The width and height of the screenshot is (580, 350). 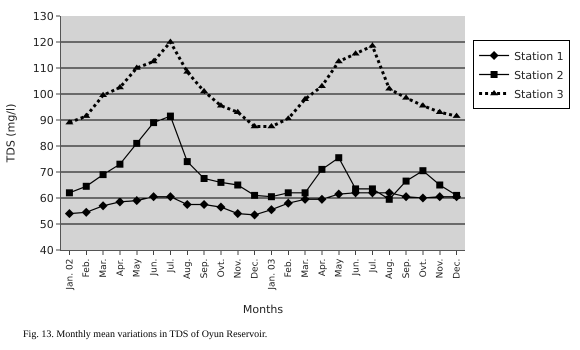 I want to click on x-axis-title: Months, so click(x=263, y=309).